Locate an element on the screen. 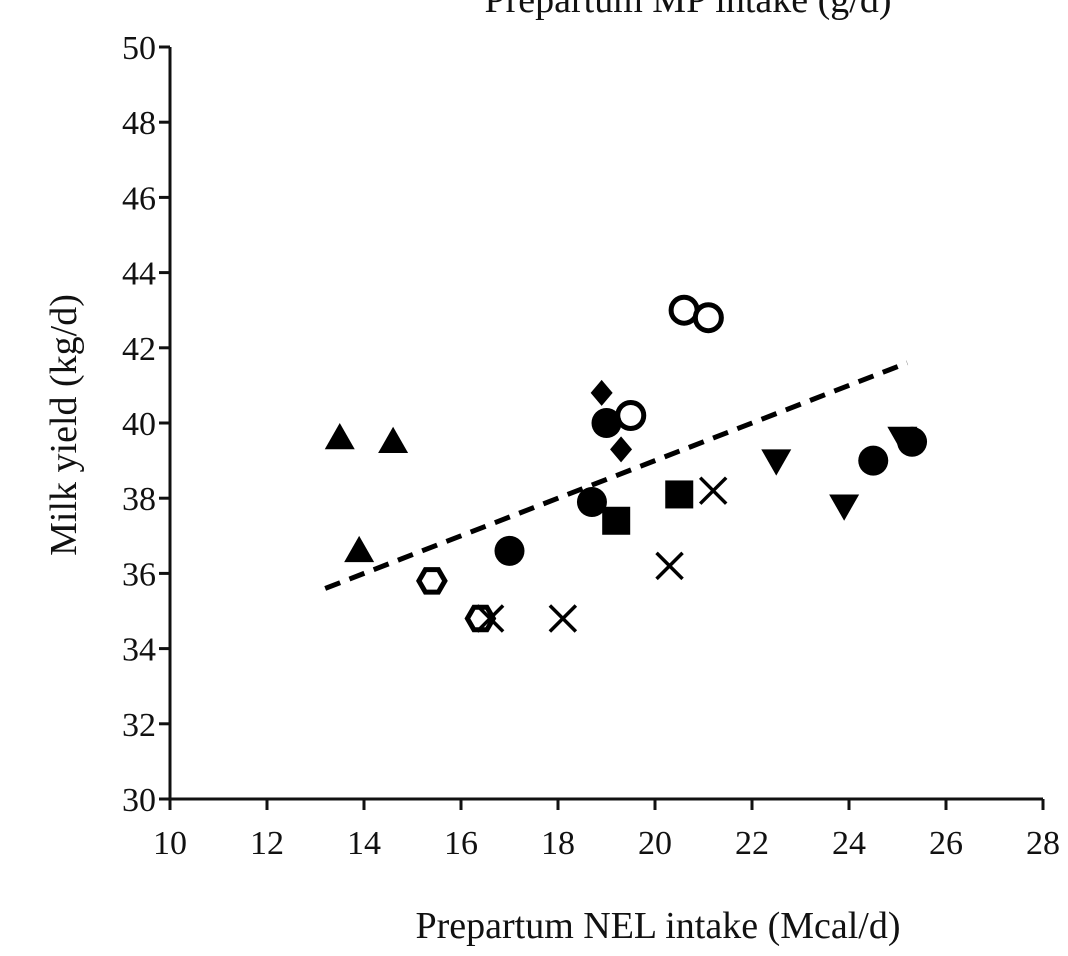 This screenshot has width=1068, height=956. y-tick-label: 40 is located at coordinates (139, 424).